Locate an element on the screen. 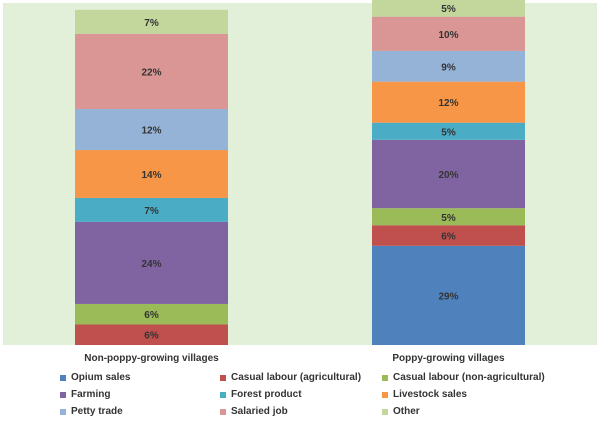 This screenshot has width=600, height=441. data-label: 9% is located at coordinates (448, 67).